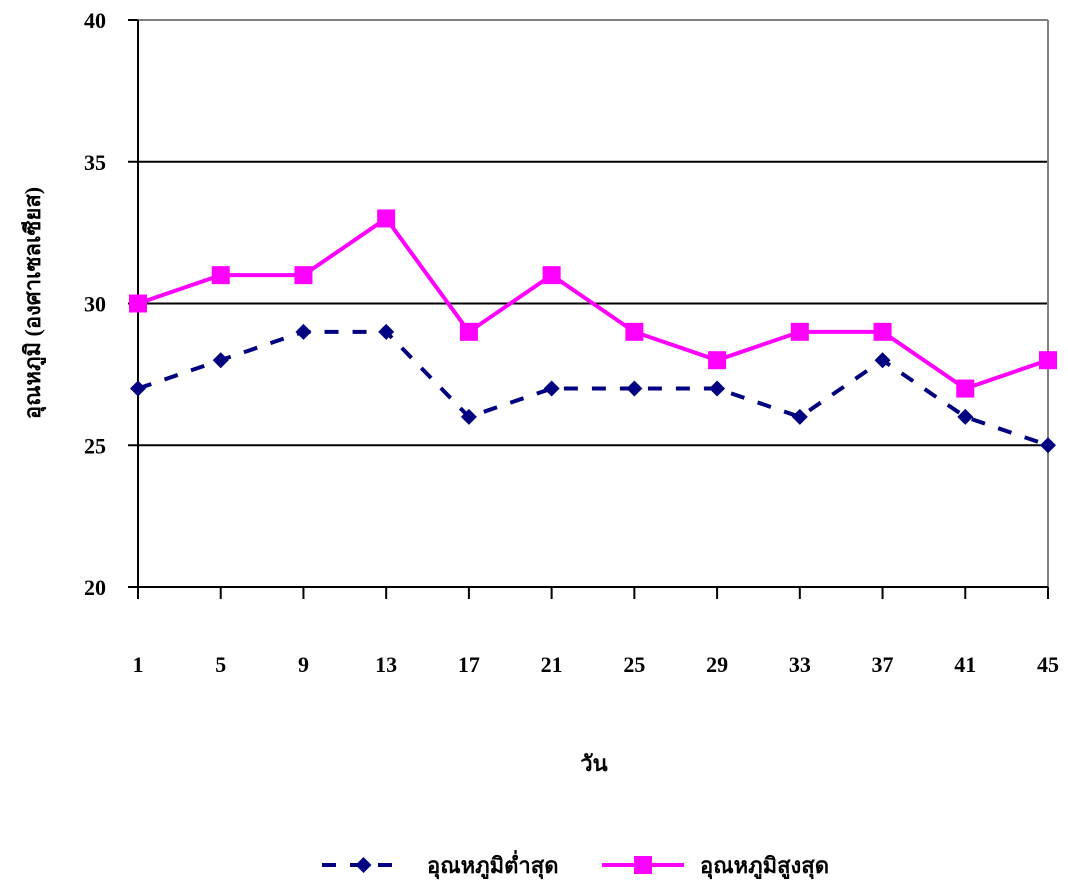 The height and width of the screenshot is (892, 1068). I want to click on legend-label: อุณหภูมิสูงสุด, so click(764, 866).